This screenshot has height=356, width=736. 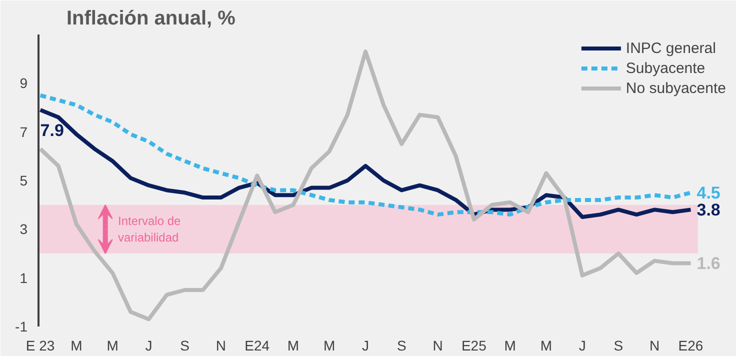 What do you see at coordinates (150, 229) in the screenshot?
I see `band-label: Intervalo de variabilidad` at bounding box center [150, 229].